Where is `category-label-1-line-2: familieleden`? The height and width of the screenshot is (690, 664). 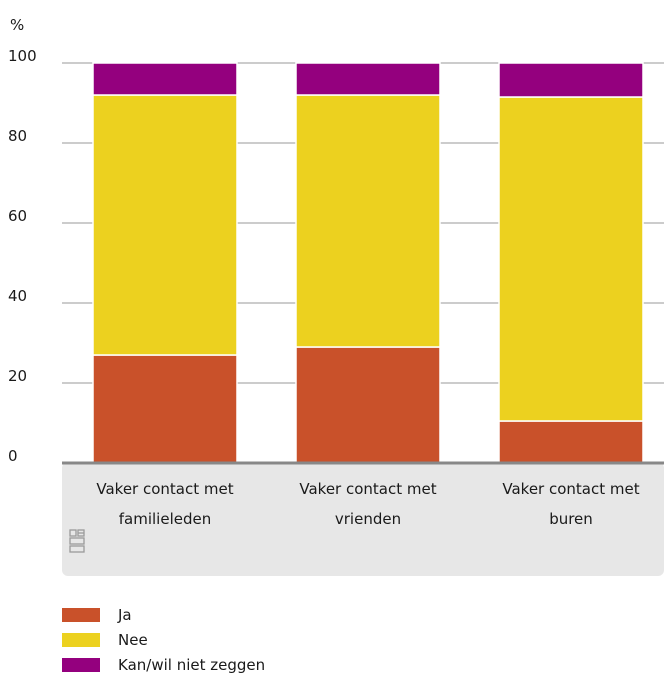
category-label-1-line-2: familieleden is located at coordinates (165, 519).